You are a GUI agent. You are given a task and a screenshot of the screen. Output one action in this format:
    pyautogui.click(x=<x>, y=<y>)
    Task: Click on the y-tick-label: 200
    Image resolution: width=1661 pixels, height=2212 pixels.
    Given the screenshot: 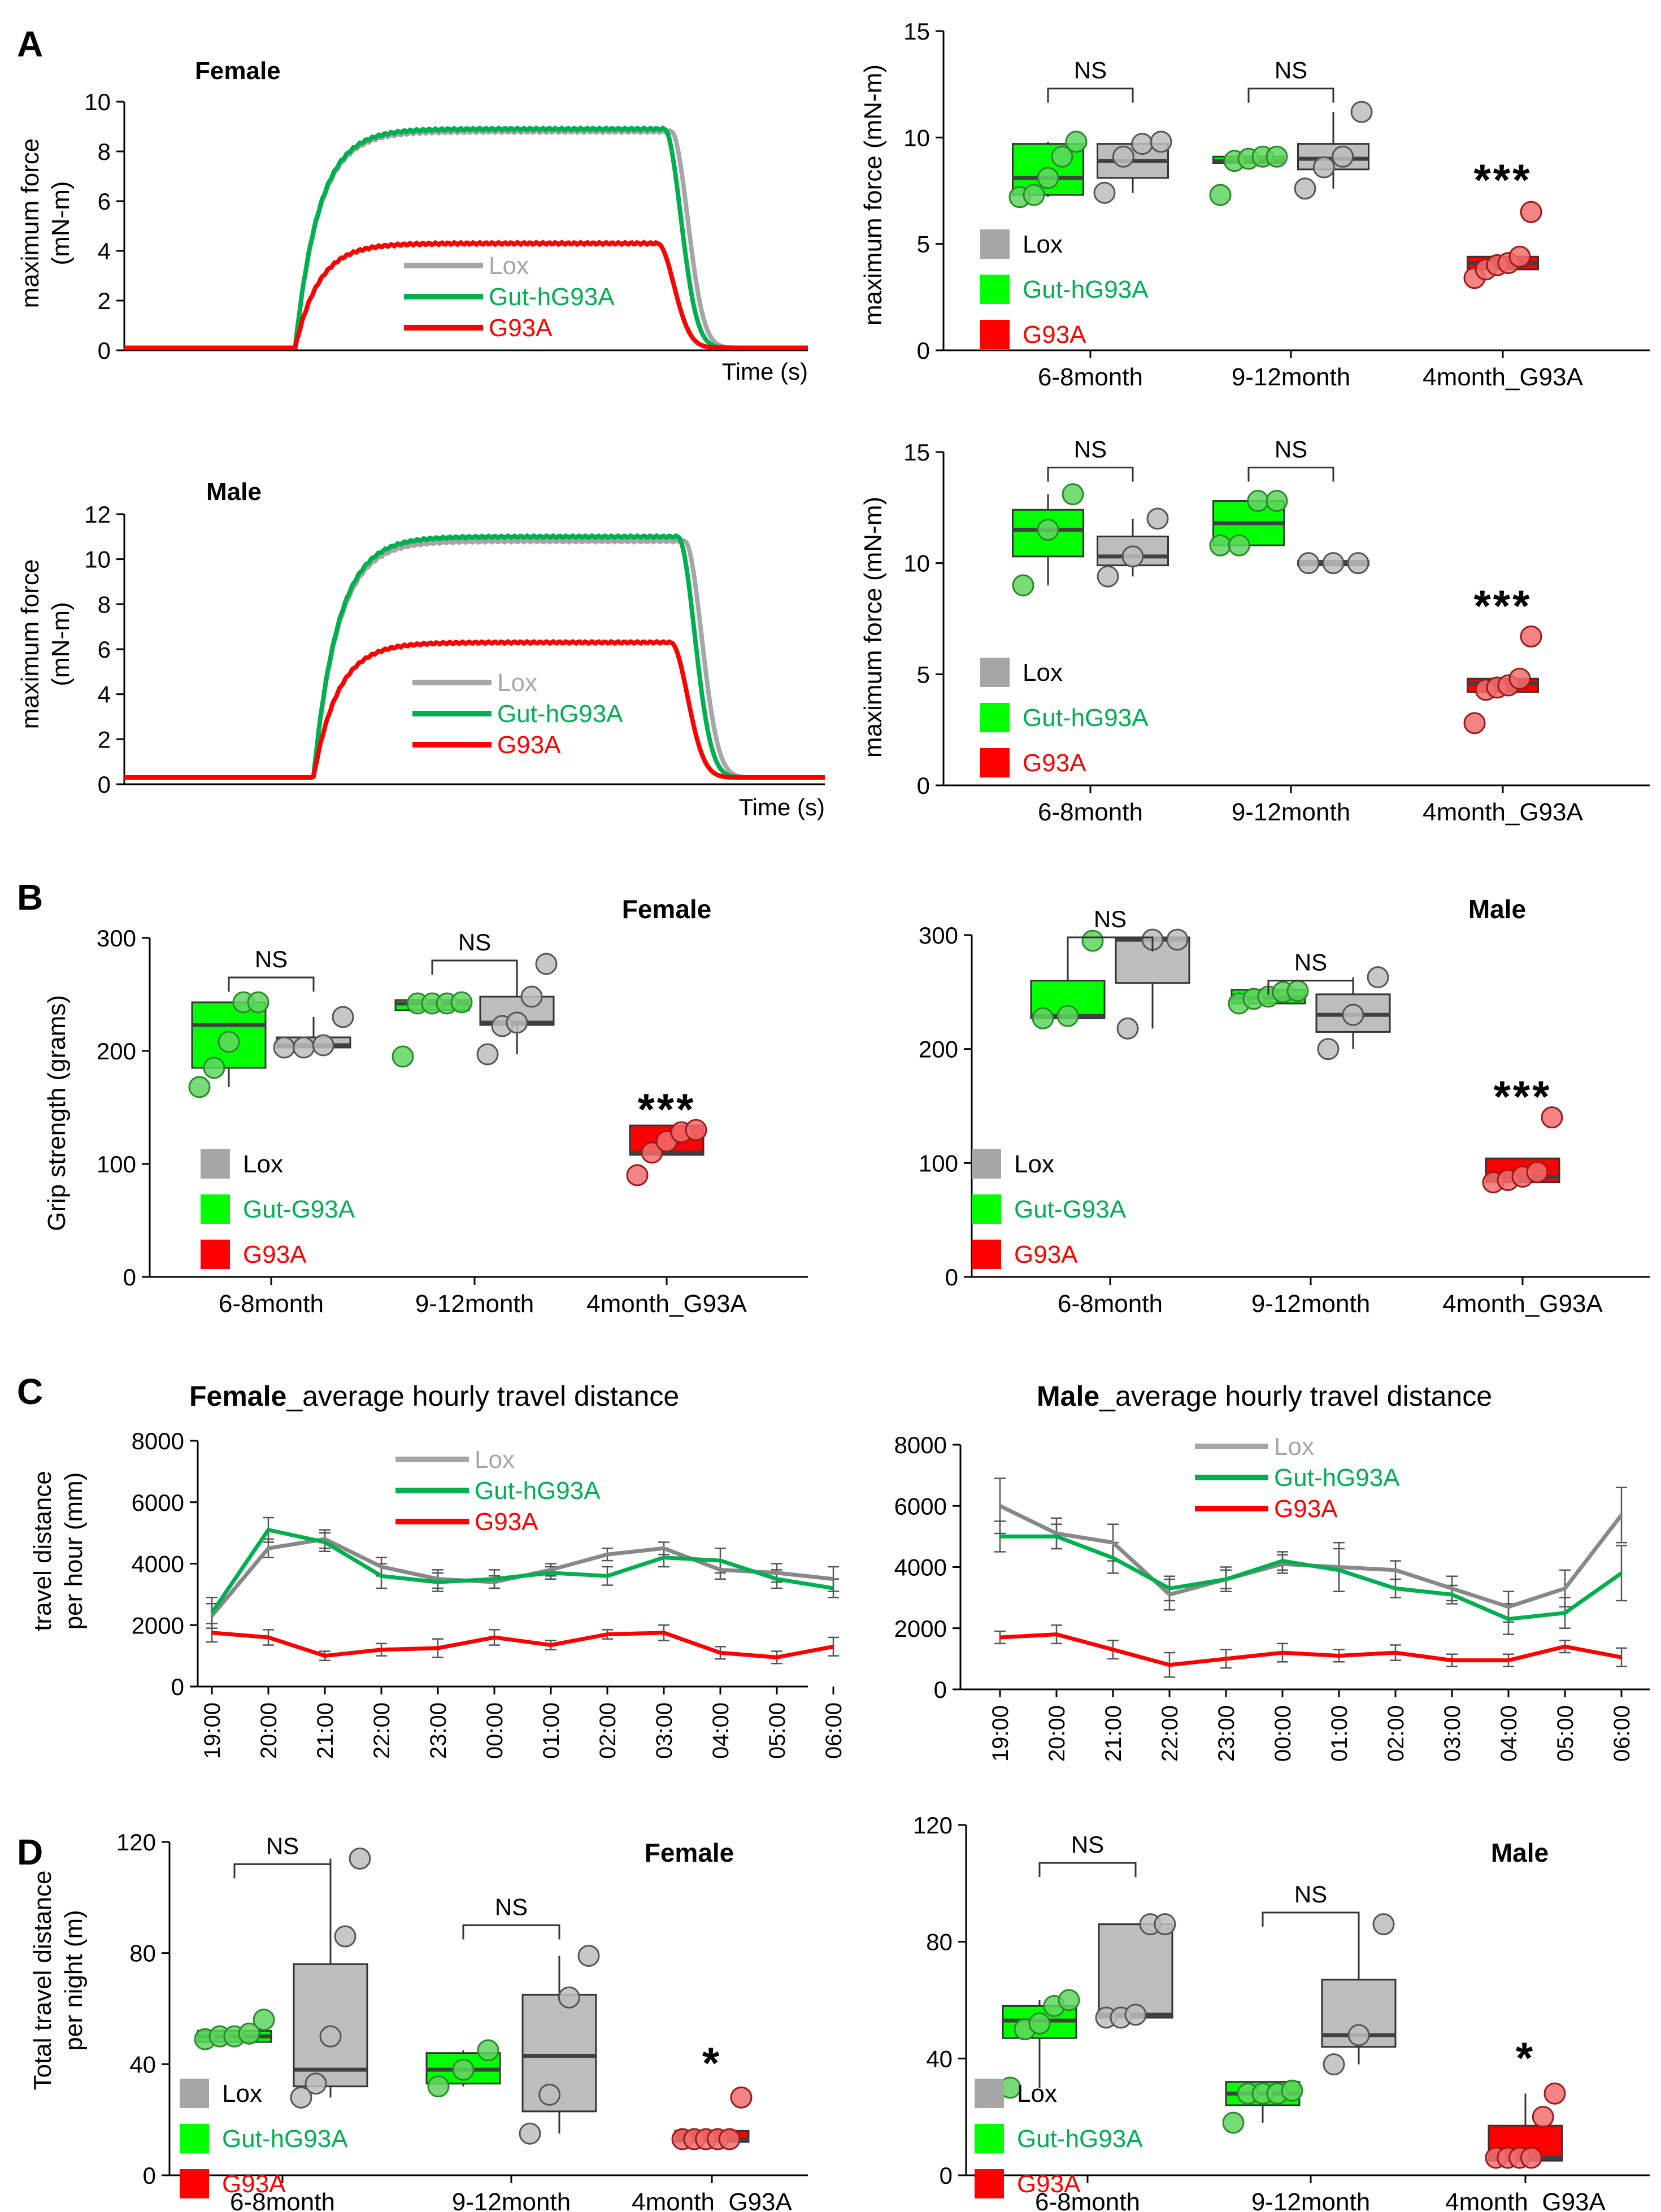 What is the action you would take?
    pyautogui.click(x=939, y=1049)
    